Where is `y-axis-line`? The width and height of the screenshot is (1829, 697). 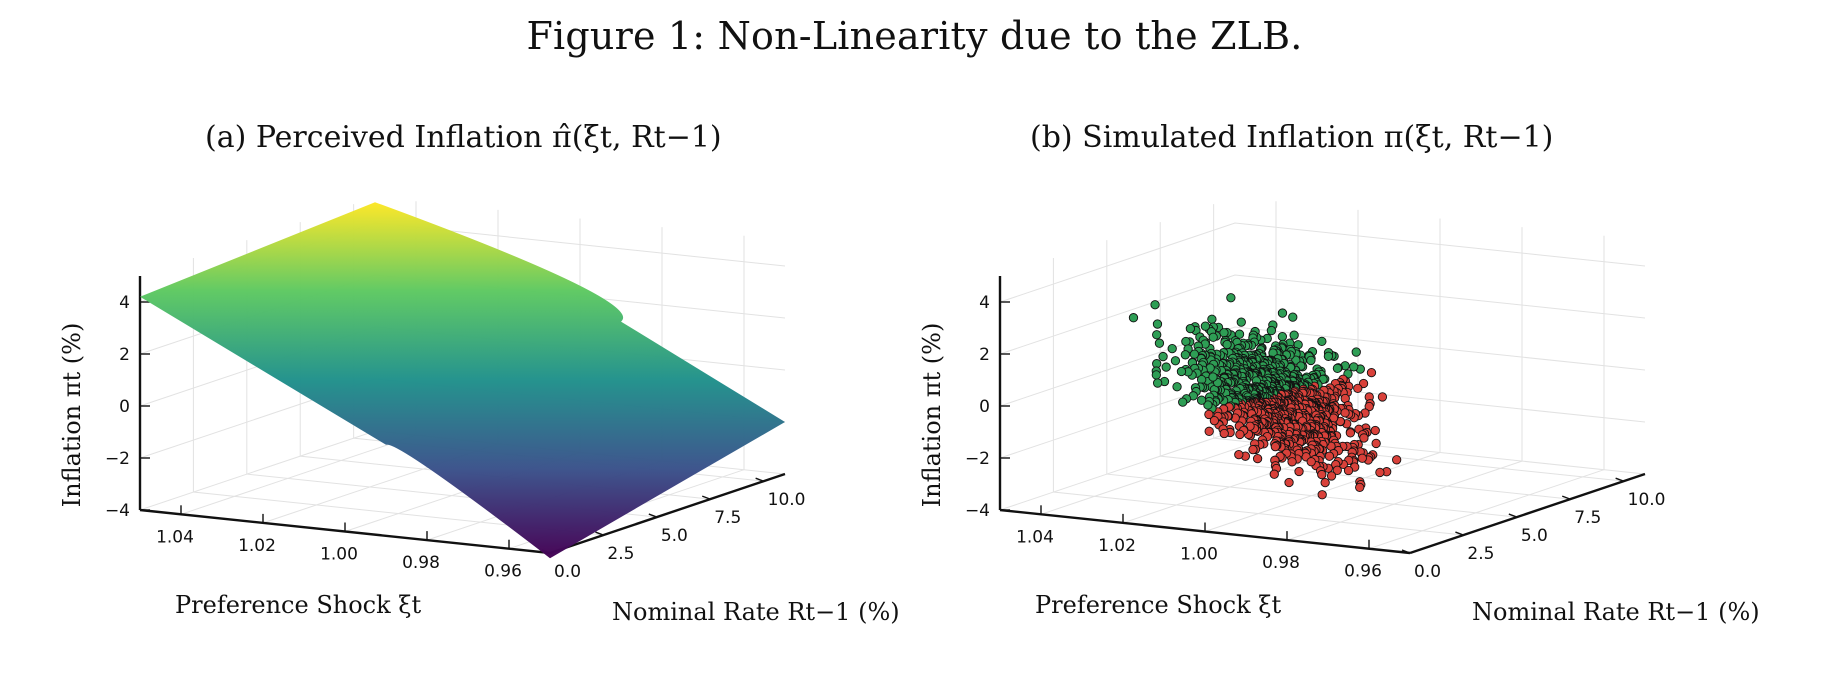
y-axis-line is located at coordinates (667, 513).